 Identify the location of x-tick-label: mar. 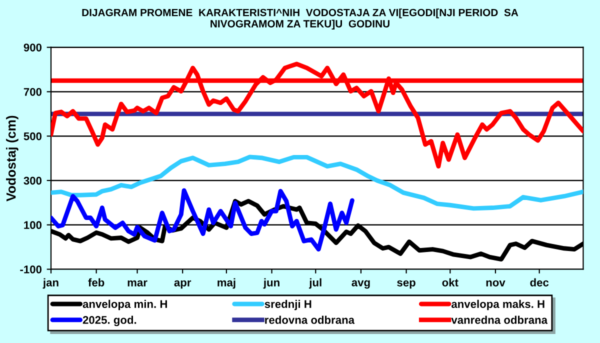
(138, 283).